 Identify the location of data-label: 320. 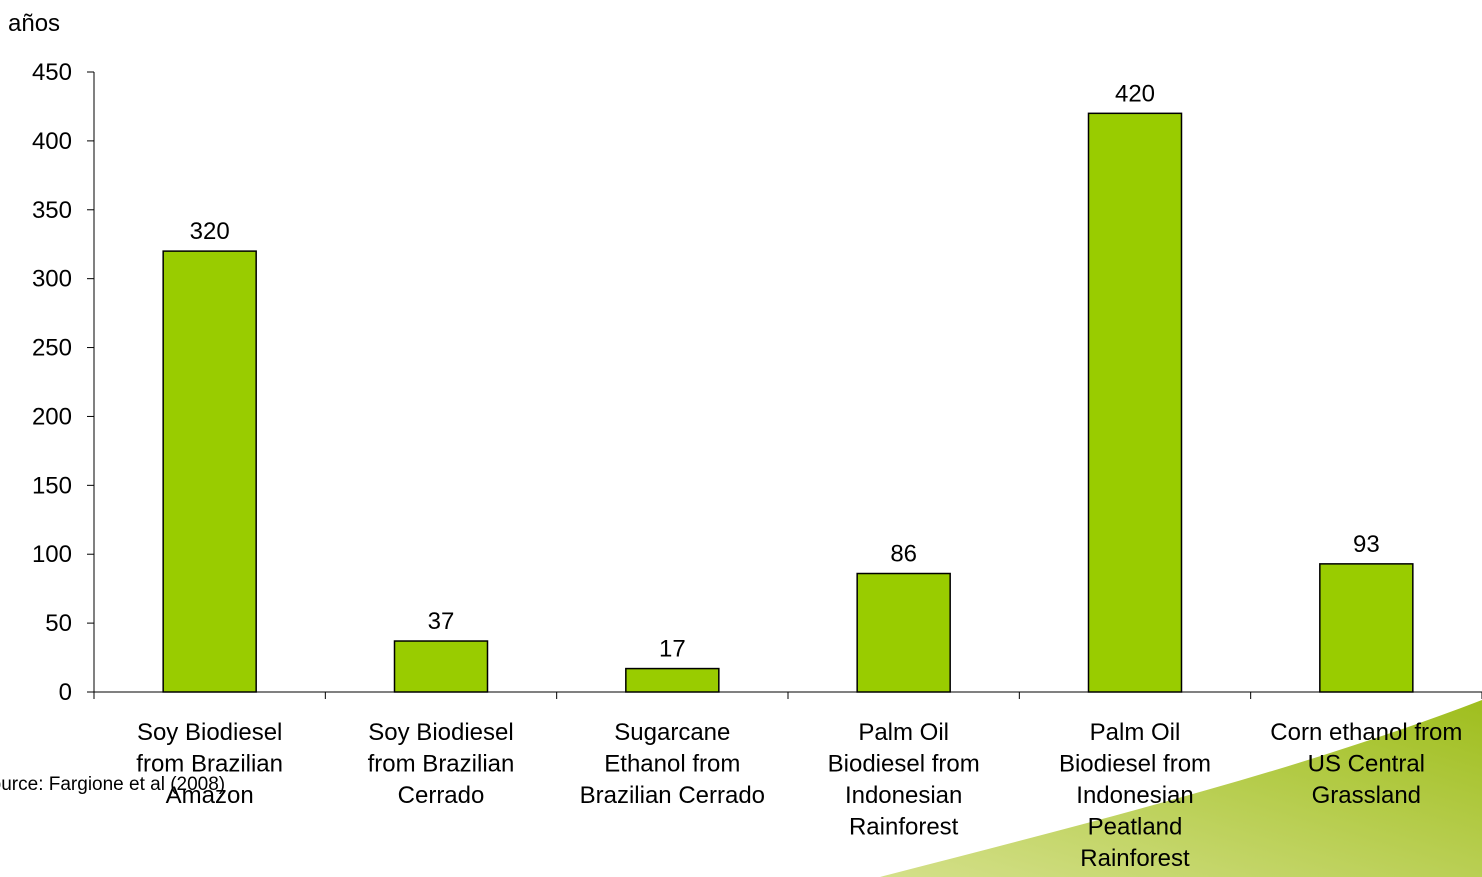
(210, 231).